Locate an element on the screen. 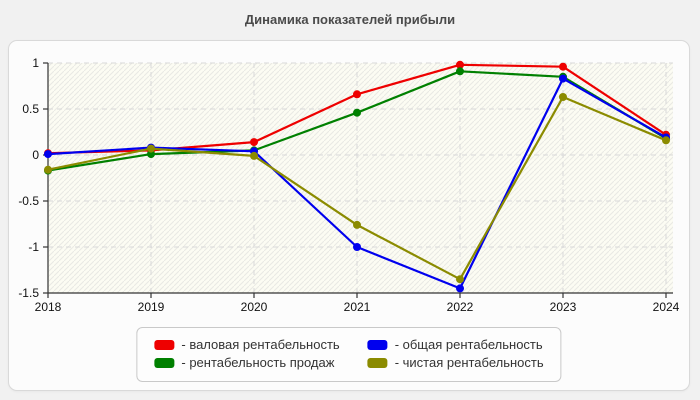 This screenshot has height=400, width=700. legend-item: - чистая рентабельность is located at coordinates (455, 362).